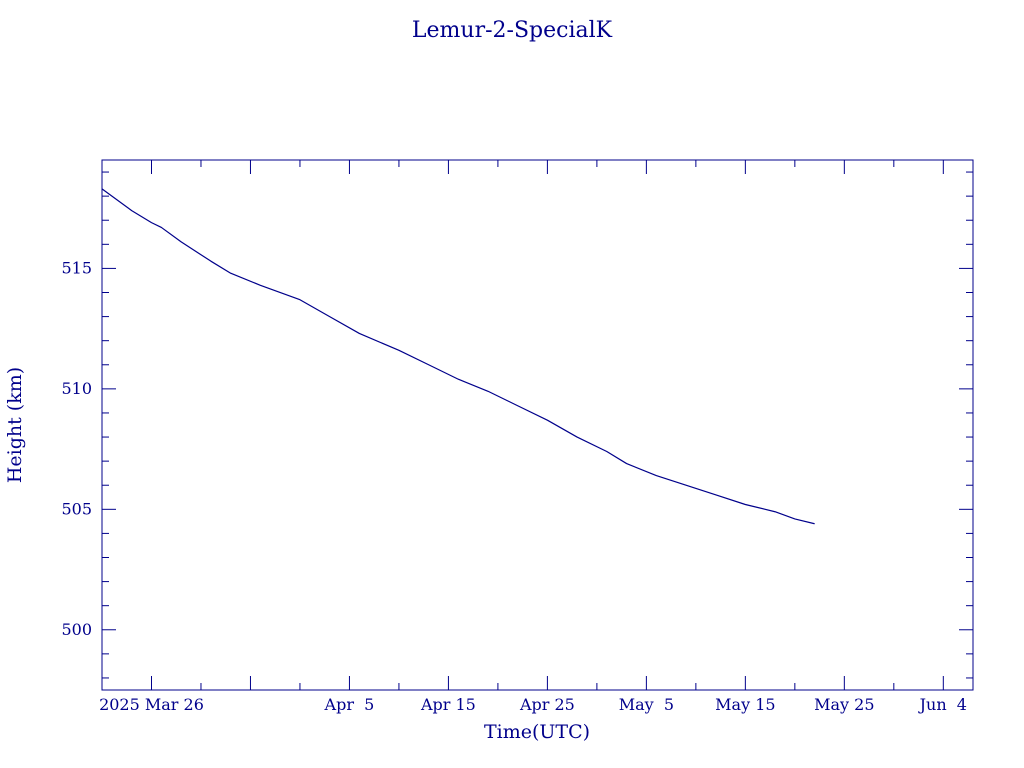 This screenshot has height=768, width=1024. Describe the element at coordinates (646, 704) in the screenshot. I see `x-tick-label: May 5` at that location.